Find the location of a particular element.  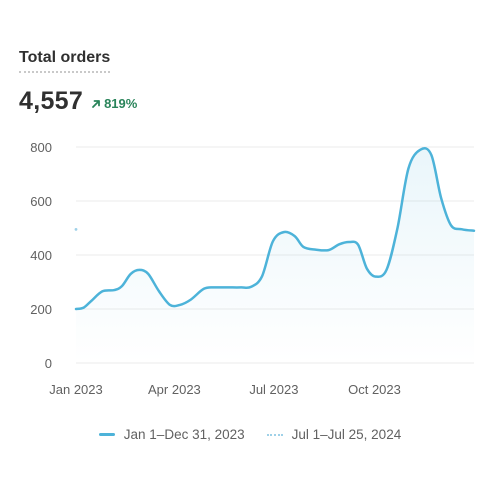

chart-legend: Jan 1–Dec 31, 2023 Jul 1–Jul 25, 2024 is located at coordinates (250, 434).